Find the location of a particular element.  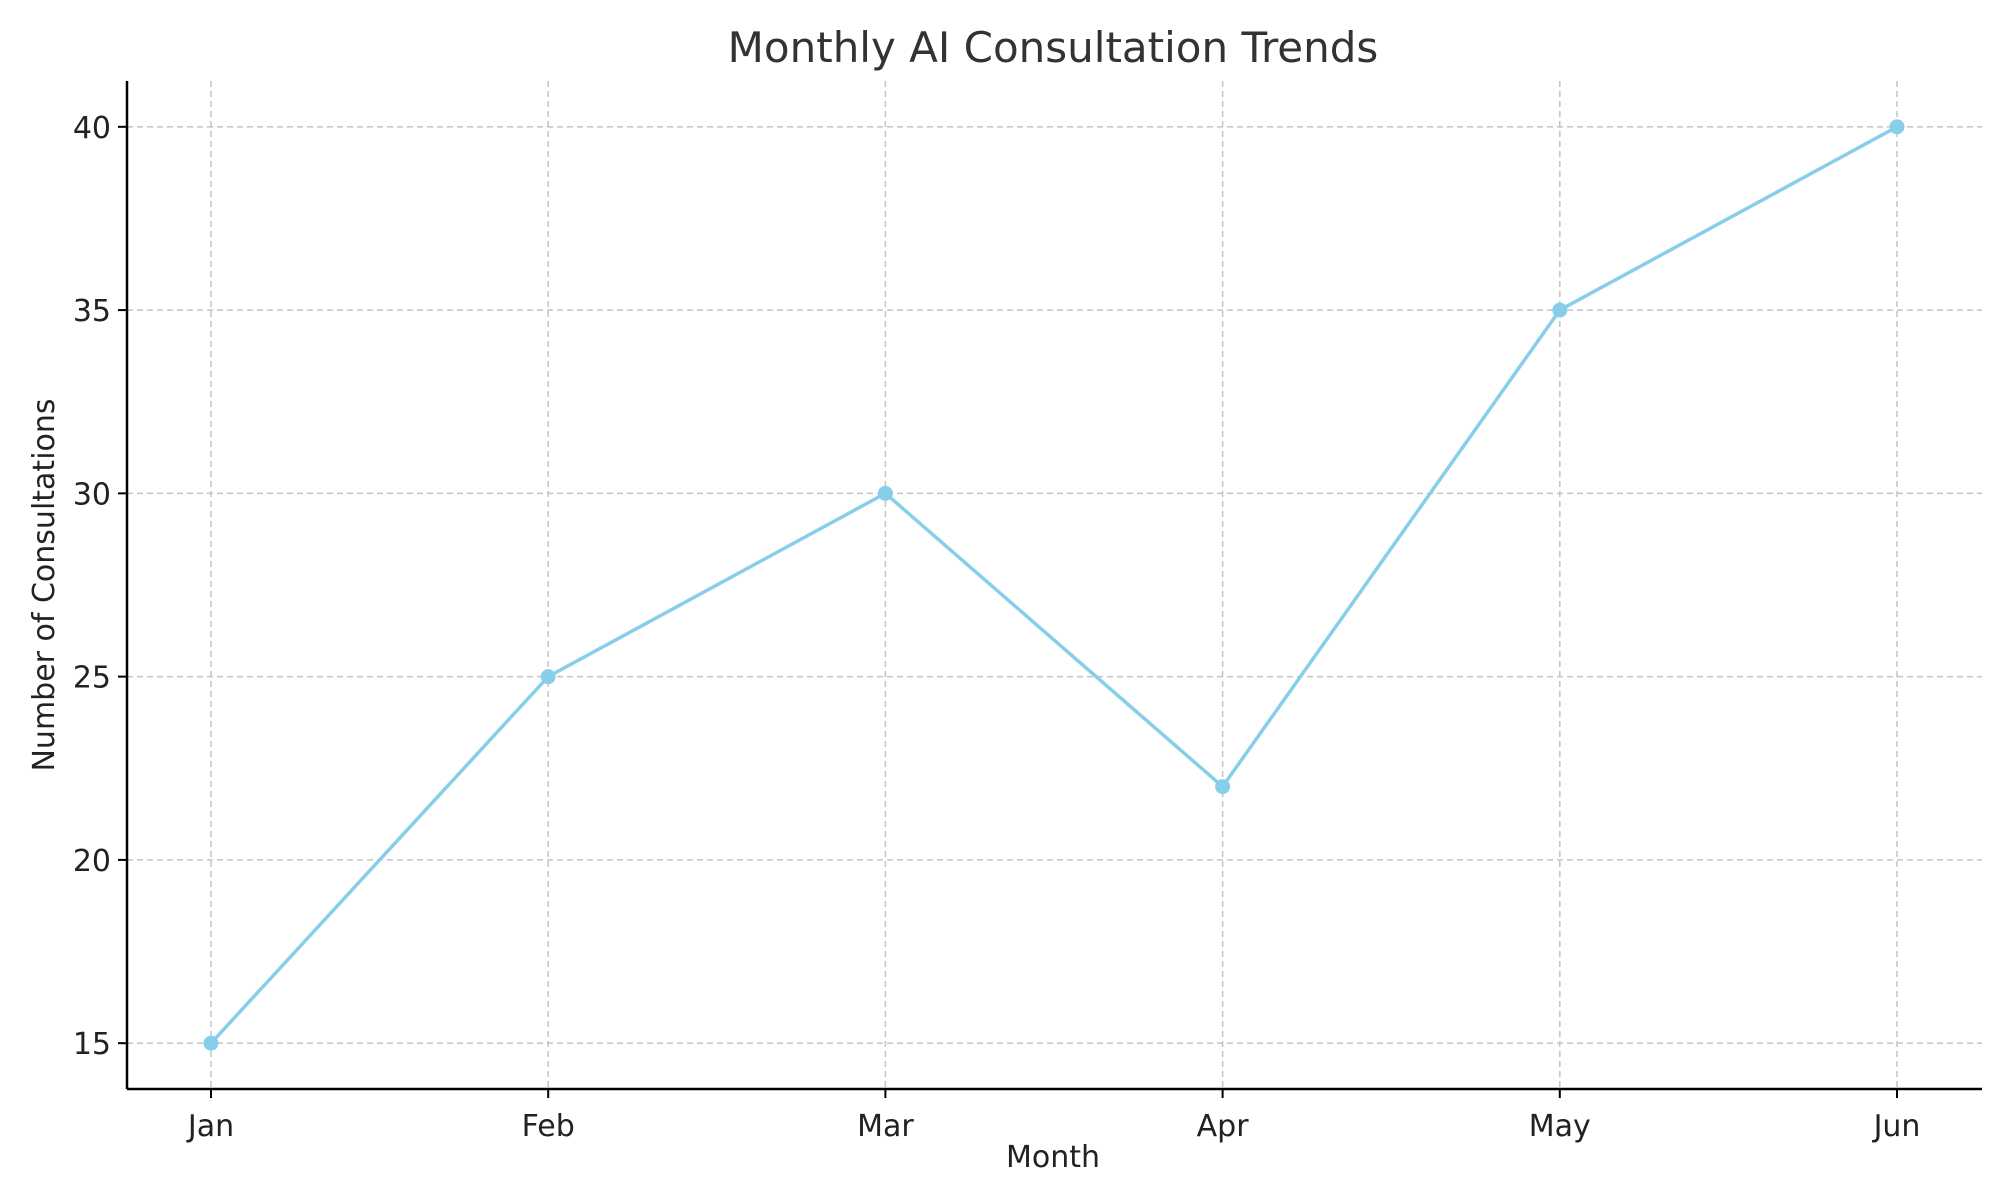

data-point-may is located at coordinates (1560, 310).